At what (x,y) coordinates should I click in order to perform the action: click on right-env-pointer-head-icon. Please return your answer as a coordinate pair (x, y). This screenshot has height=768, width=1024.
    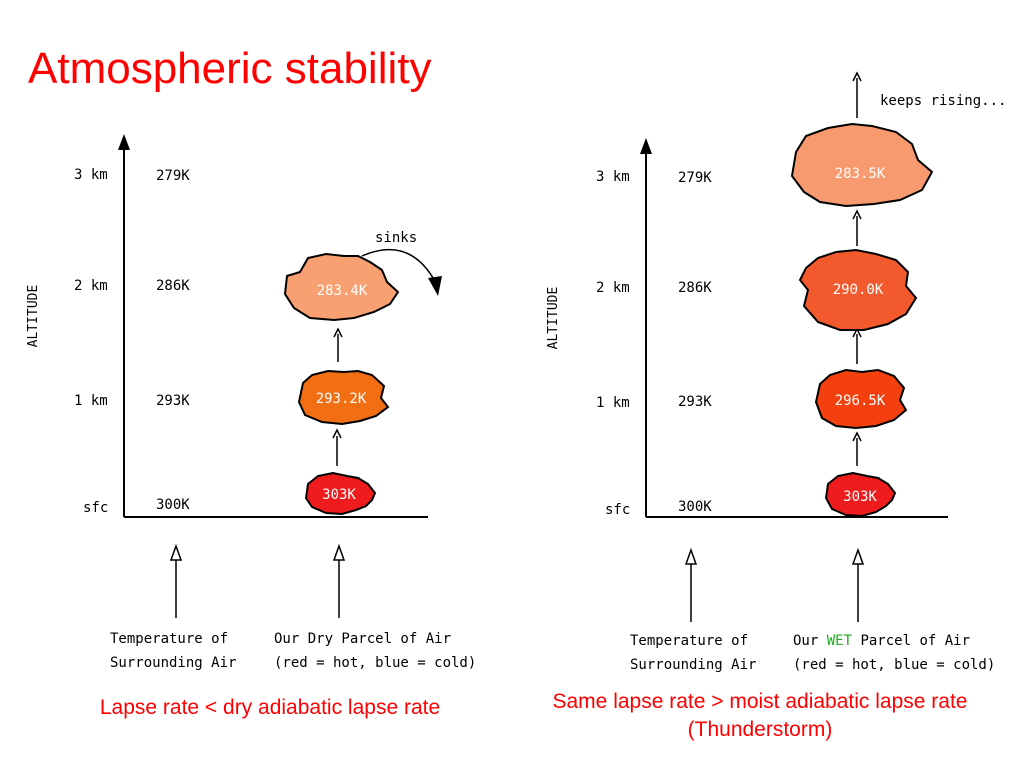
    Looking at the image, I should click on (691, 556).